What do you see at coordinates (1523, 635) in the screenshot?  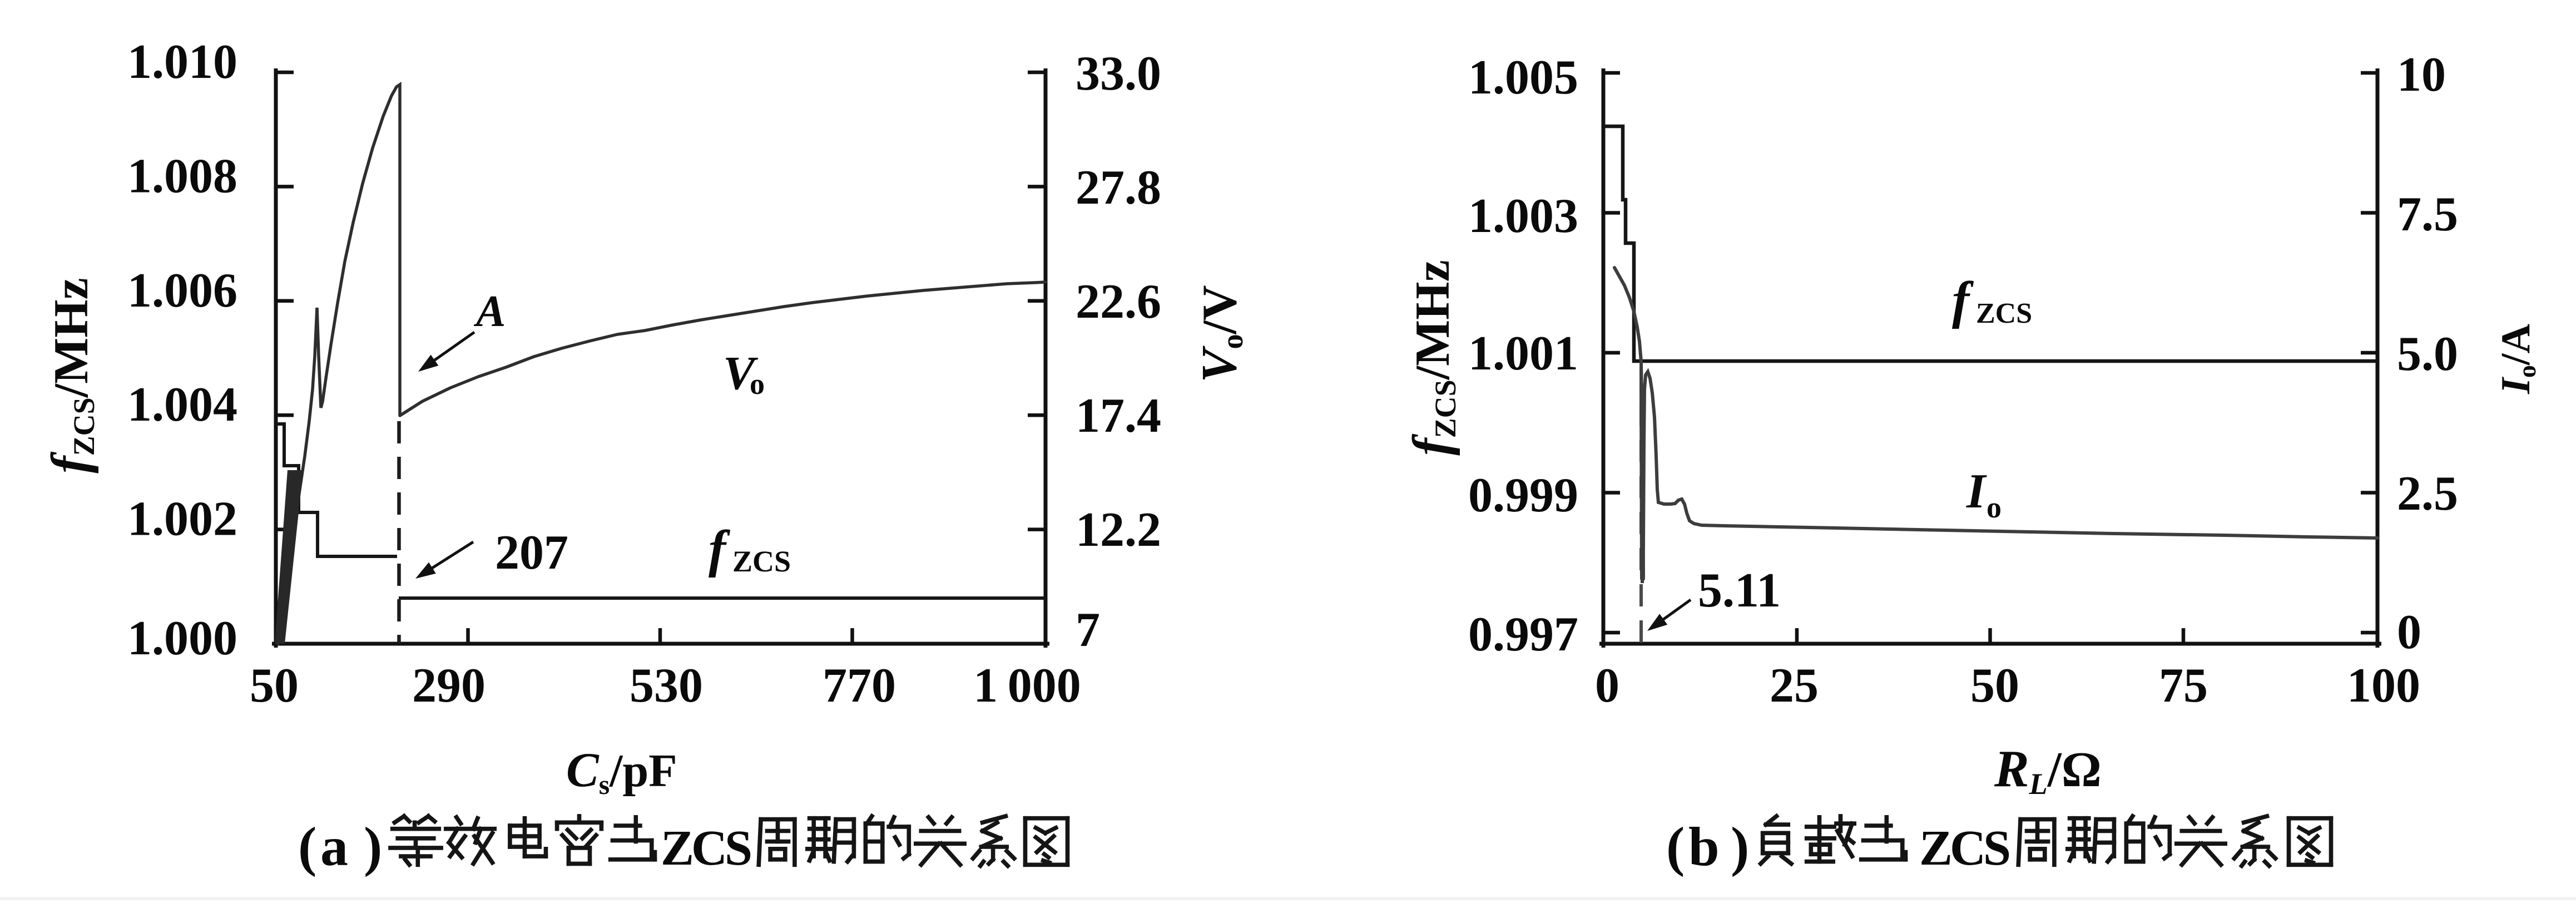 I see `svg-text: 0.997` at bounding box center [1523, 635].